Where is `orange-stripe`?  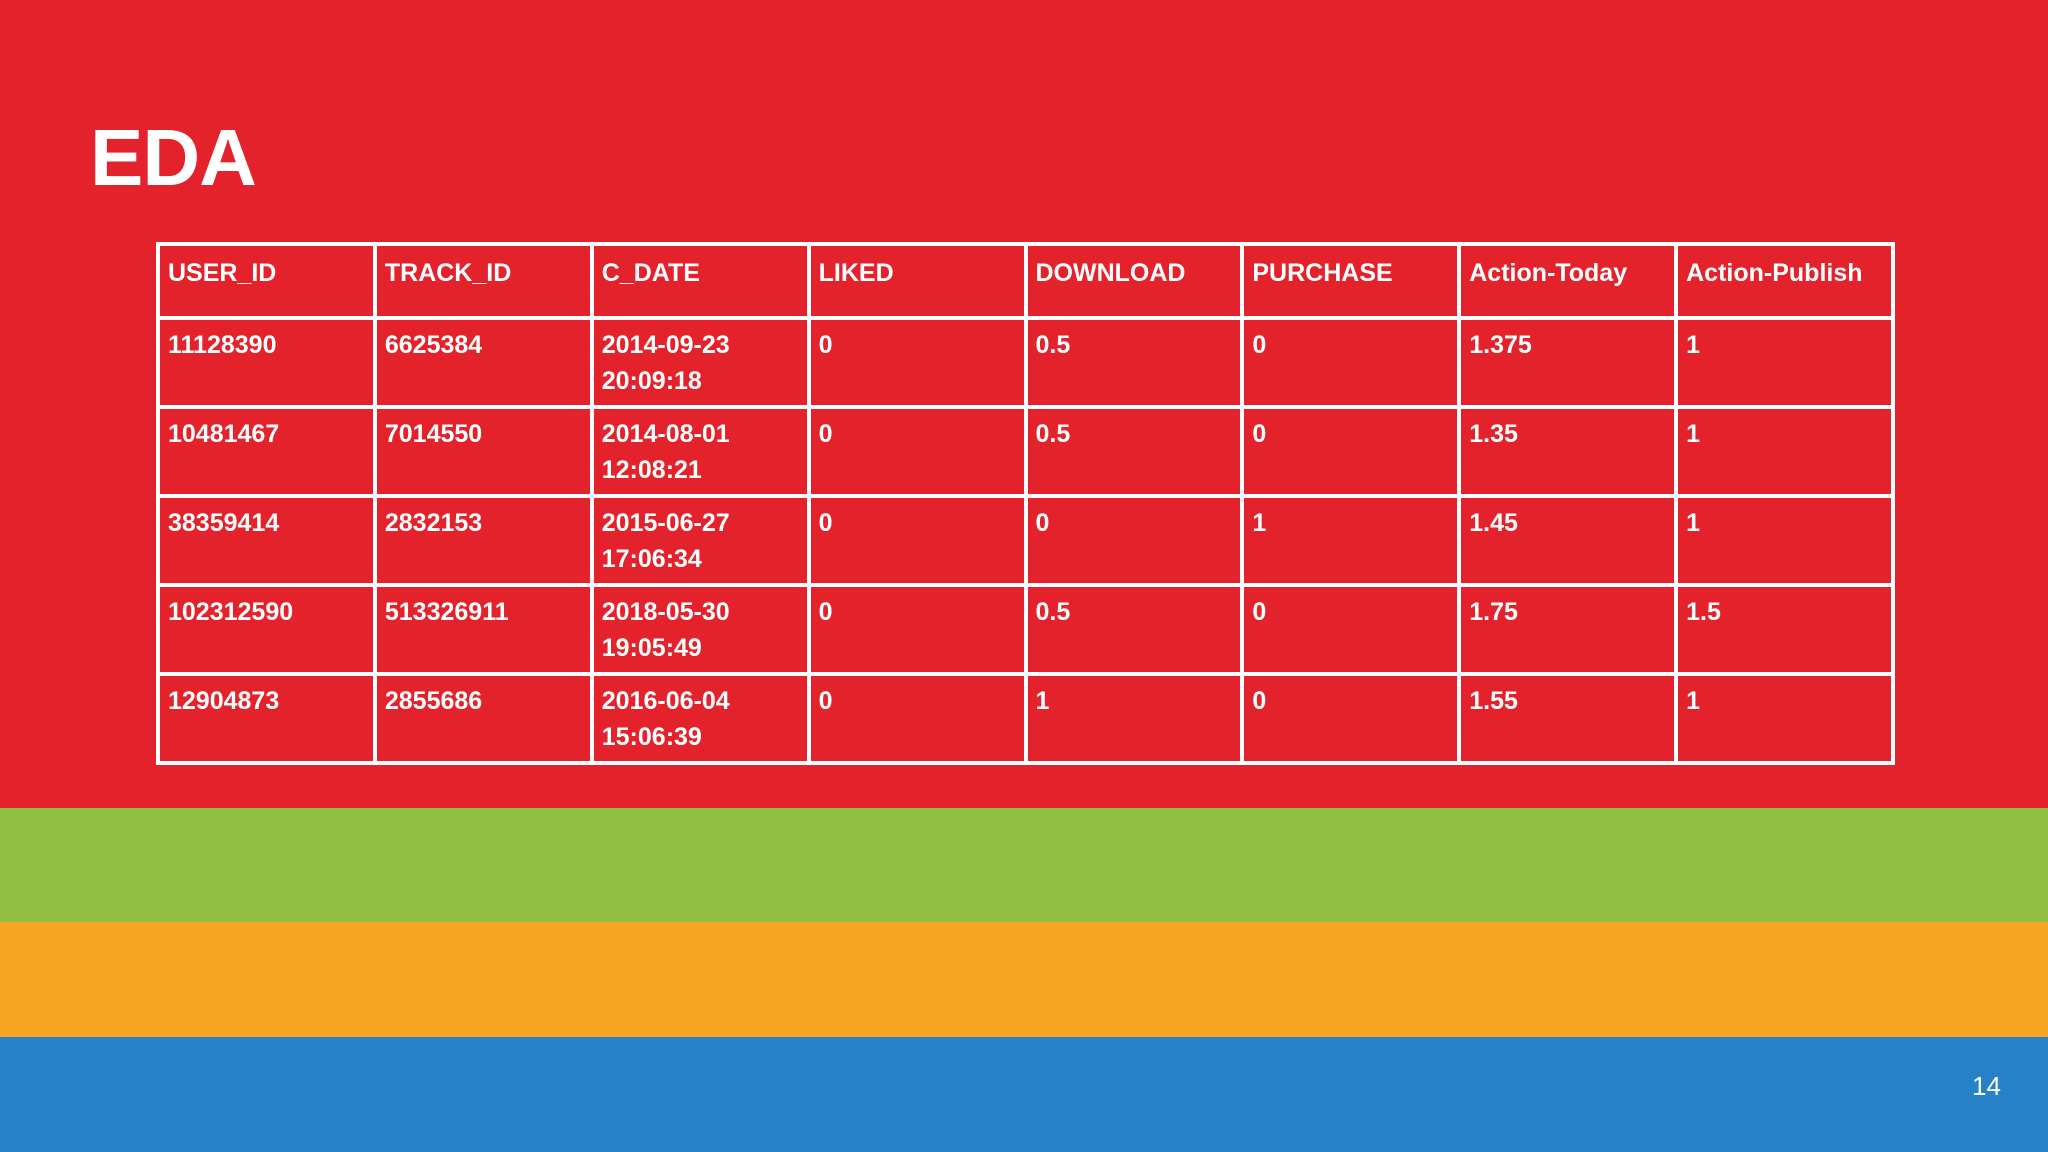 orange-stripe is located at coordinates (1024, 979).